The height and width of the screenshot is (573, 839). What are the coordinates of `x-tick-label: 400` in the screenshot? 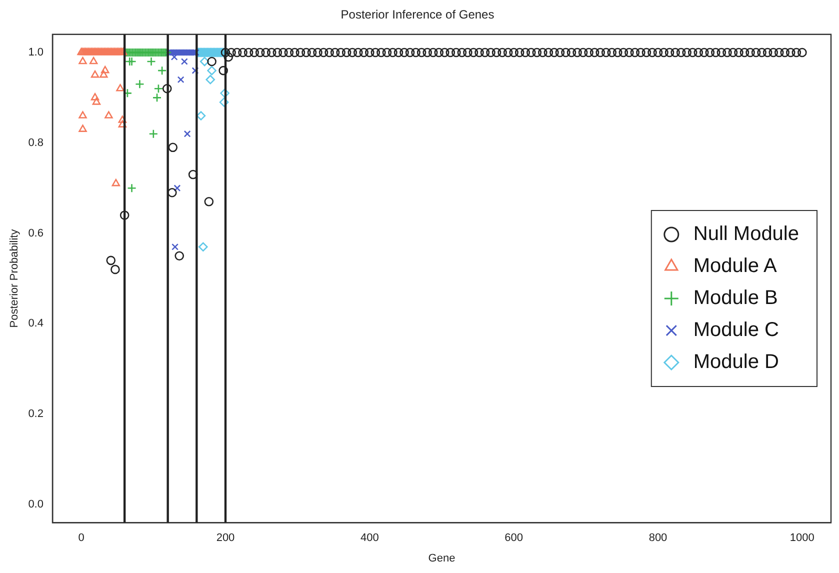 It's located at (369, 538).